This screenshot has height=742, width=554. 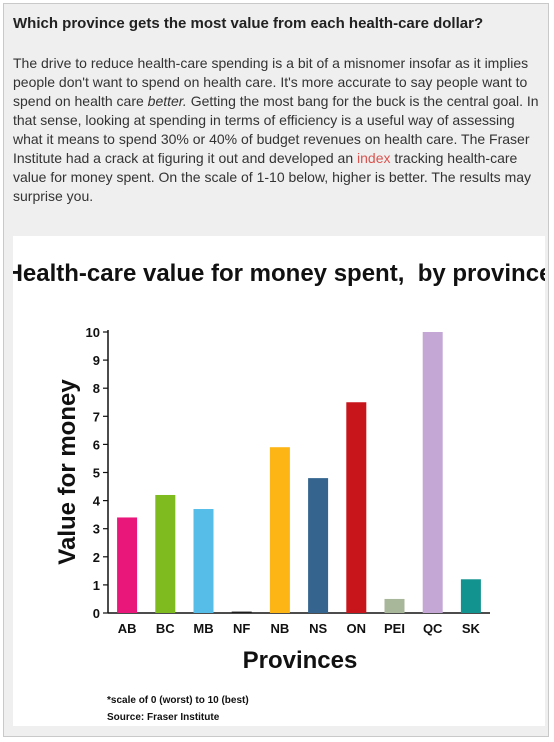 I want to click on x-tick-label: QC, so click(x=433, y=628).